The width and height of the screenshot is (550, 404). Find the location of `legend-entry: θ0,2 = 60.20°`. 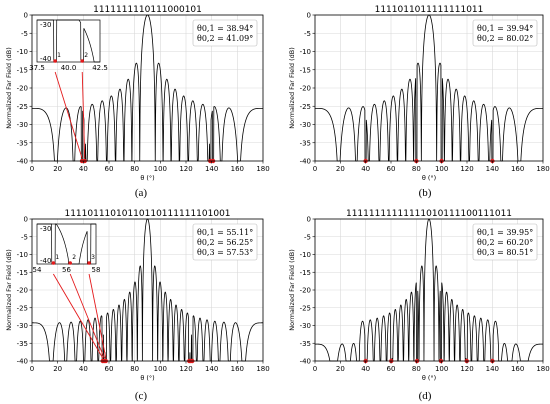

legend-entry: θ0,2 = 60.20° is located at coordinates (505, 242).